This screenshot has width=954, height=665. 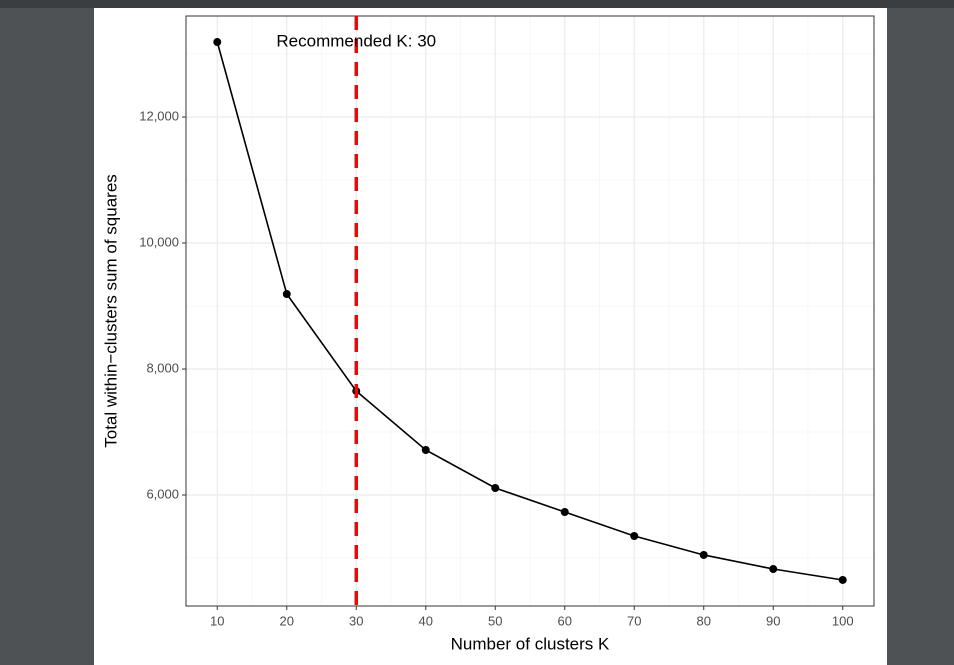 I want to click on x-tick-label: 40, so click(x=426, y=620).